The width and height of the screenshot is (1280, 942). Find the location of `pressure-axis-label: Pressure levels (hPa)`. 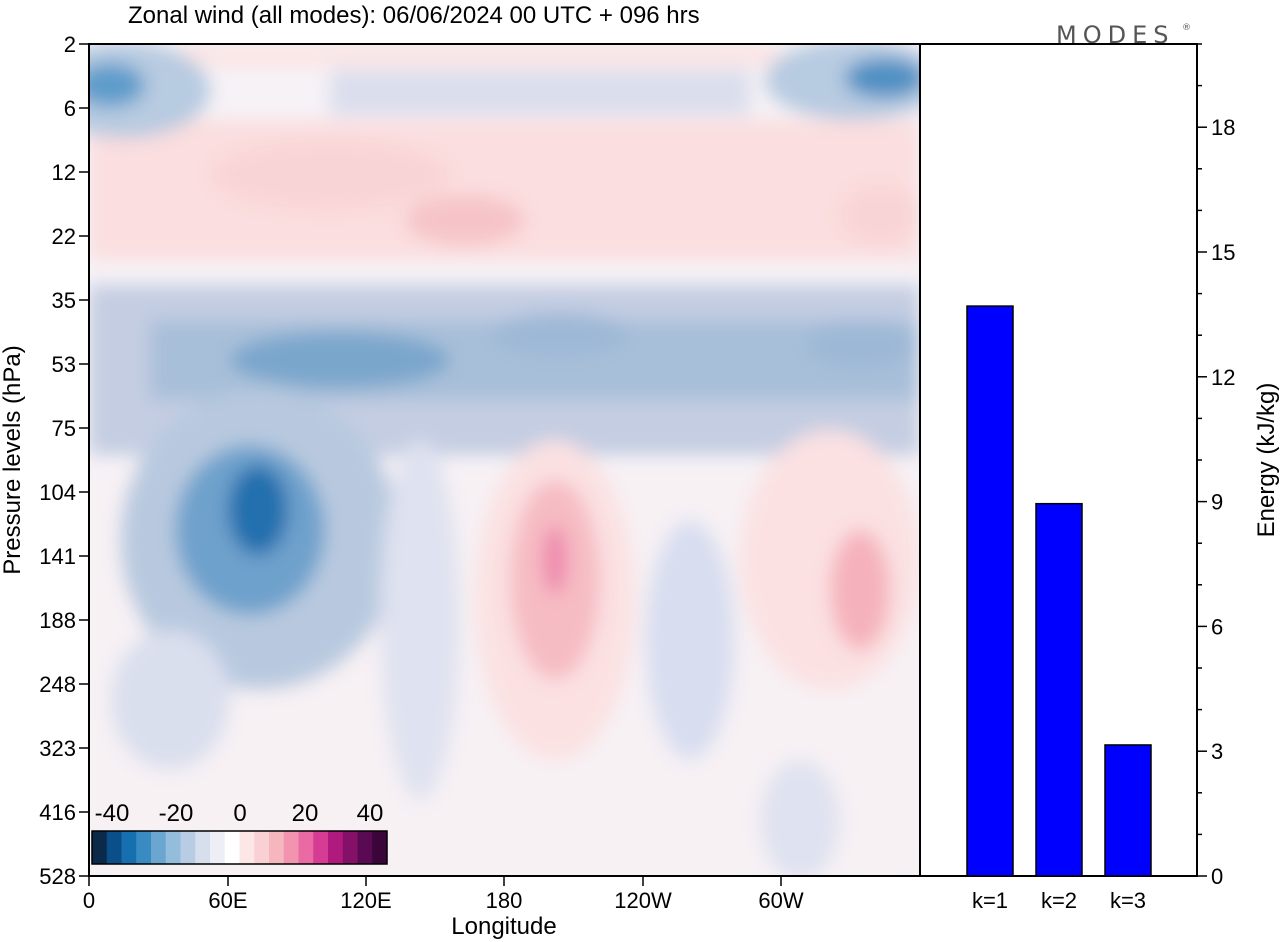

pressure-axis-label: Pressure levels (hPa) is located at coordinates (13, 459).